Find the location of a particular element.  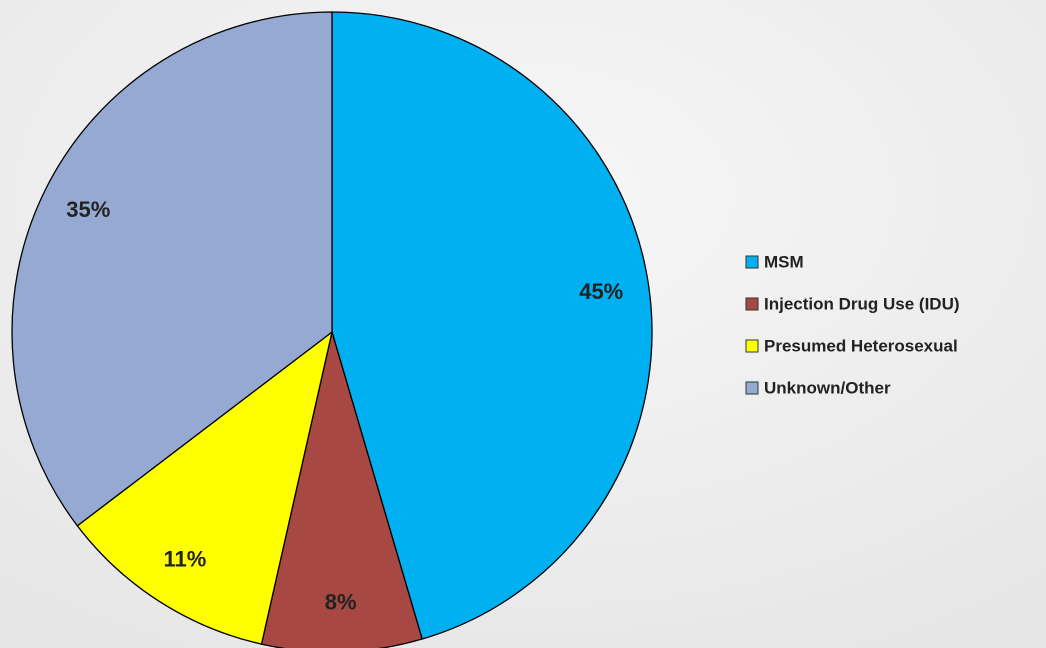

data-label: 45% is located at coordinates (601, 291).